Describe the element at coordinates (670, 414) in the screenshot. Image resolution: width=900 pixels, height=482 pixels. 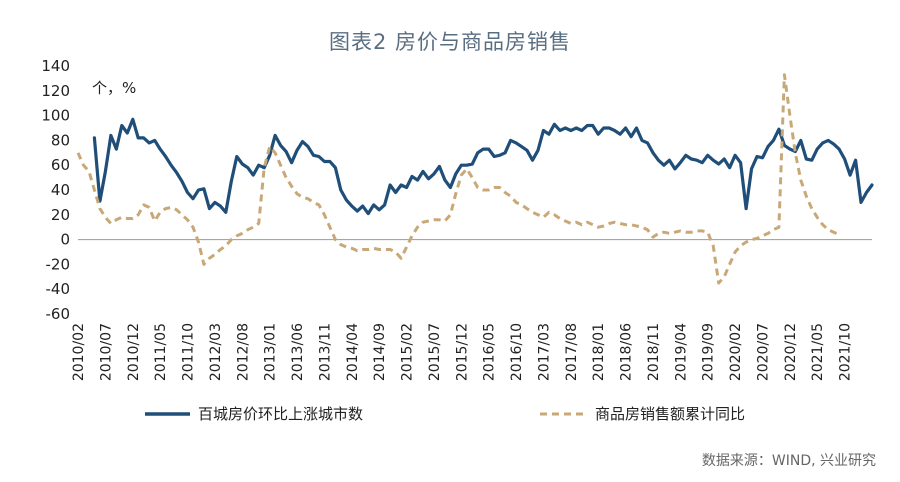
I see `legend-label-sales-yoy: 商品房销售额累计同比` at that location.